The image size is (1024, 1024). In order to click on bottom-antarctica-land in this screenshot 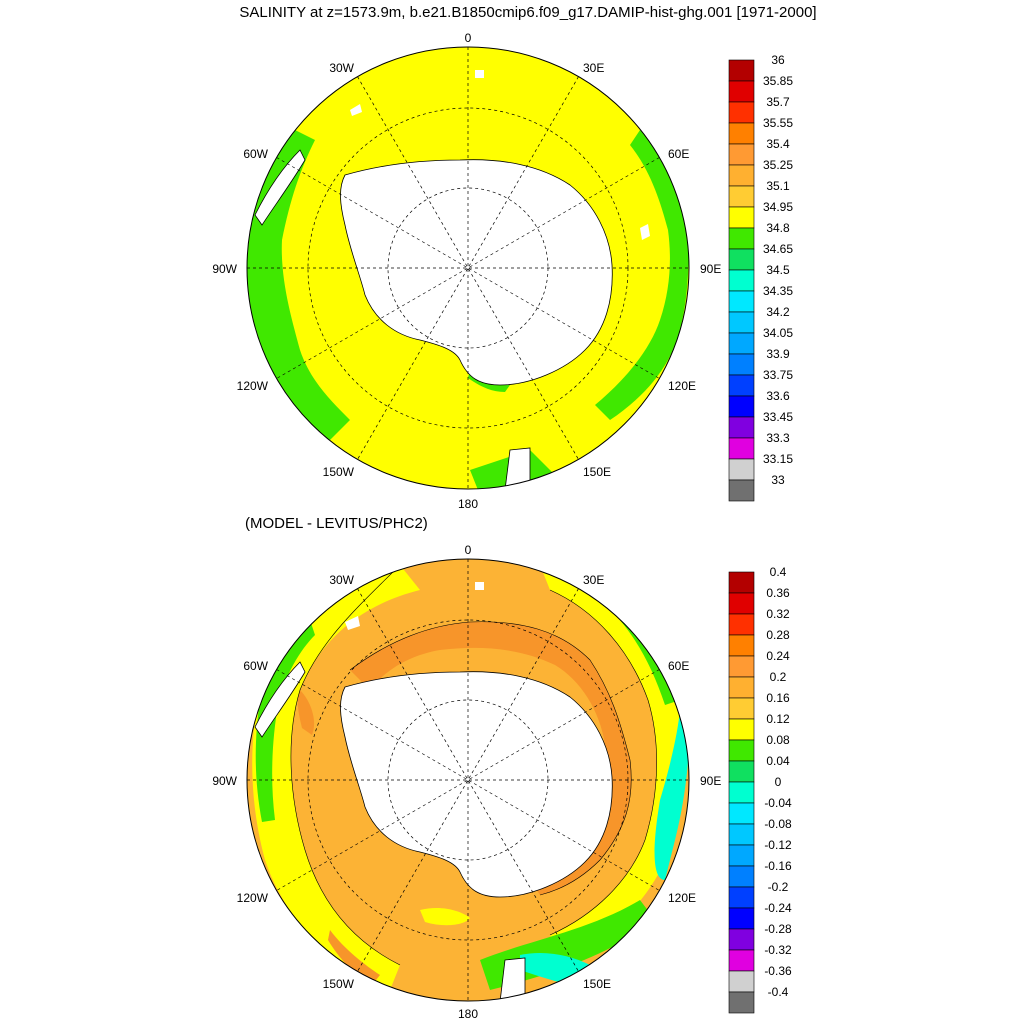, I will do `click(476, 784)`.